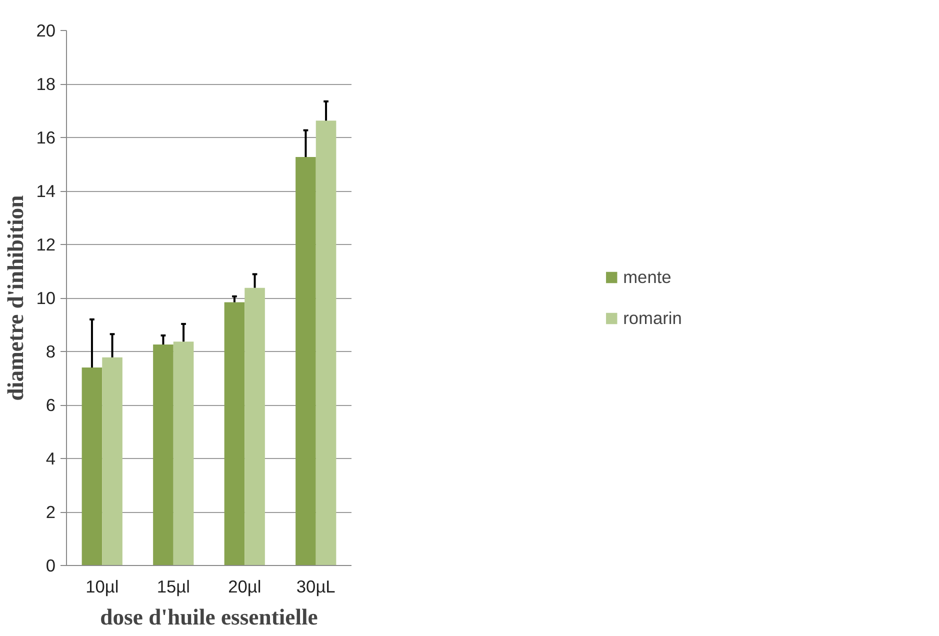 The width and height of the screenshot is (939, 636). I want to click on y-tick-label: 18, so click(46, 84).